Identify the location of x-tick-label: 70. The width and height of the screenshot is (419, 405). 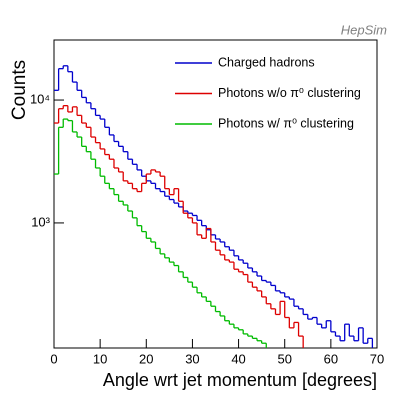
(377, 358).